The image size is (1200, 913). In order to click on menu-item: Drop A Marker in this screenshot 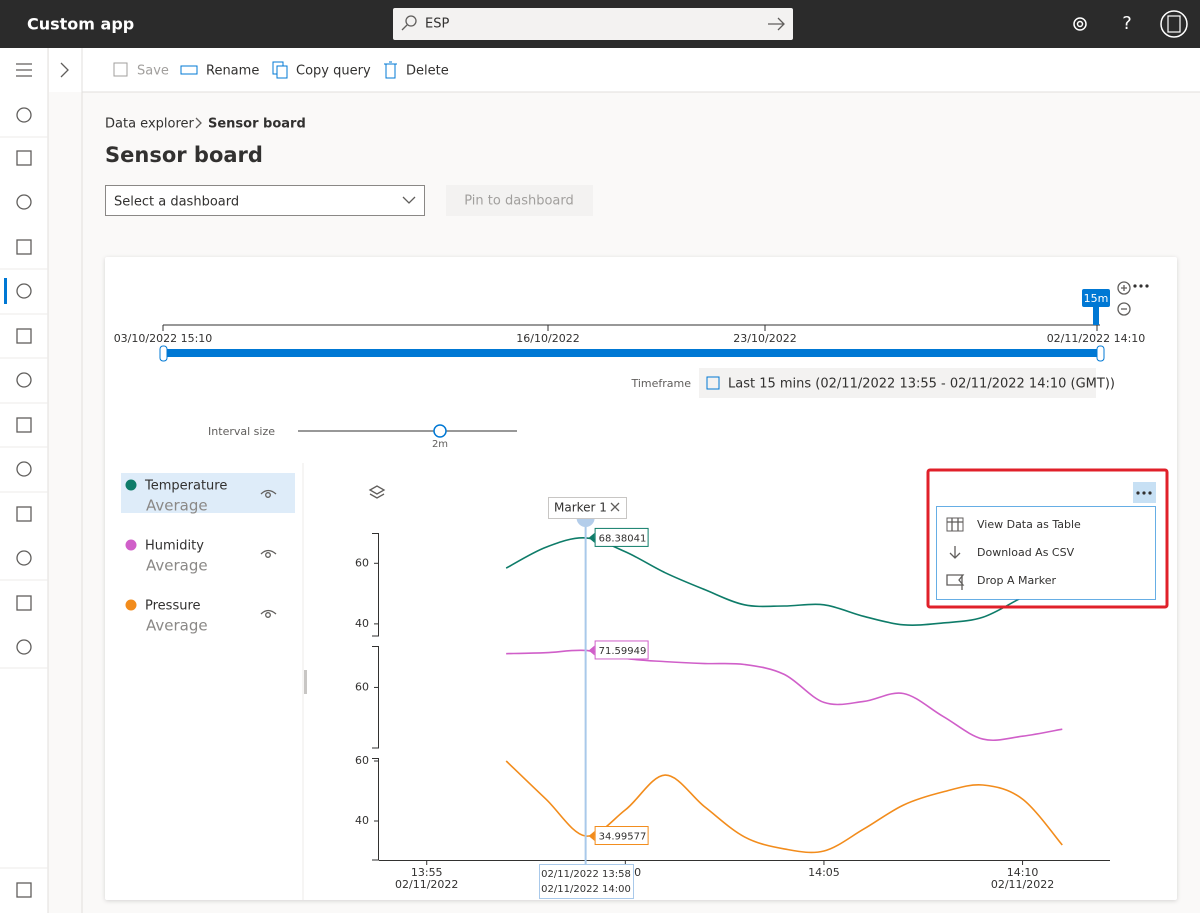, I will do `click(1016, 580)`.